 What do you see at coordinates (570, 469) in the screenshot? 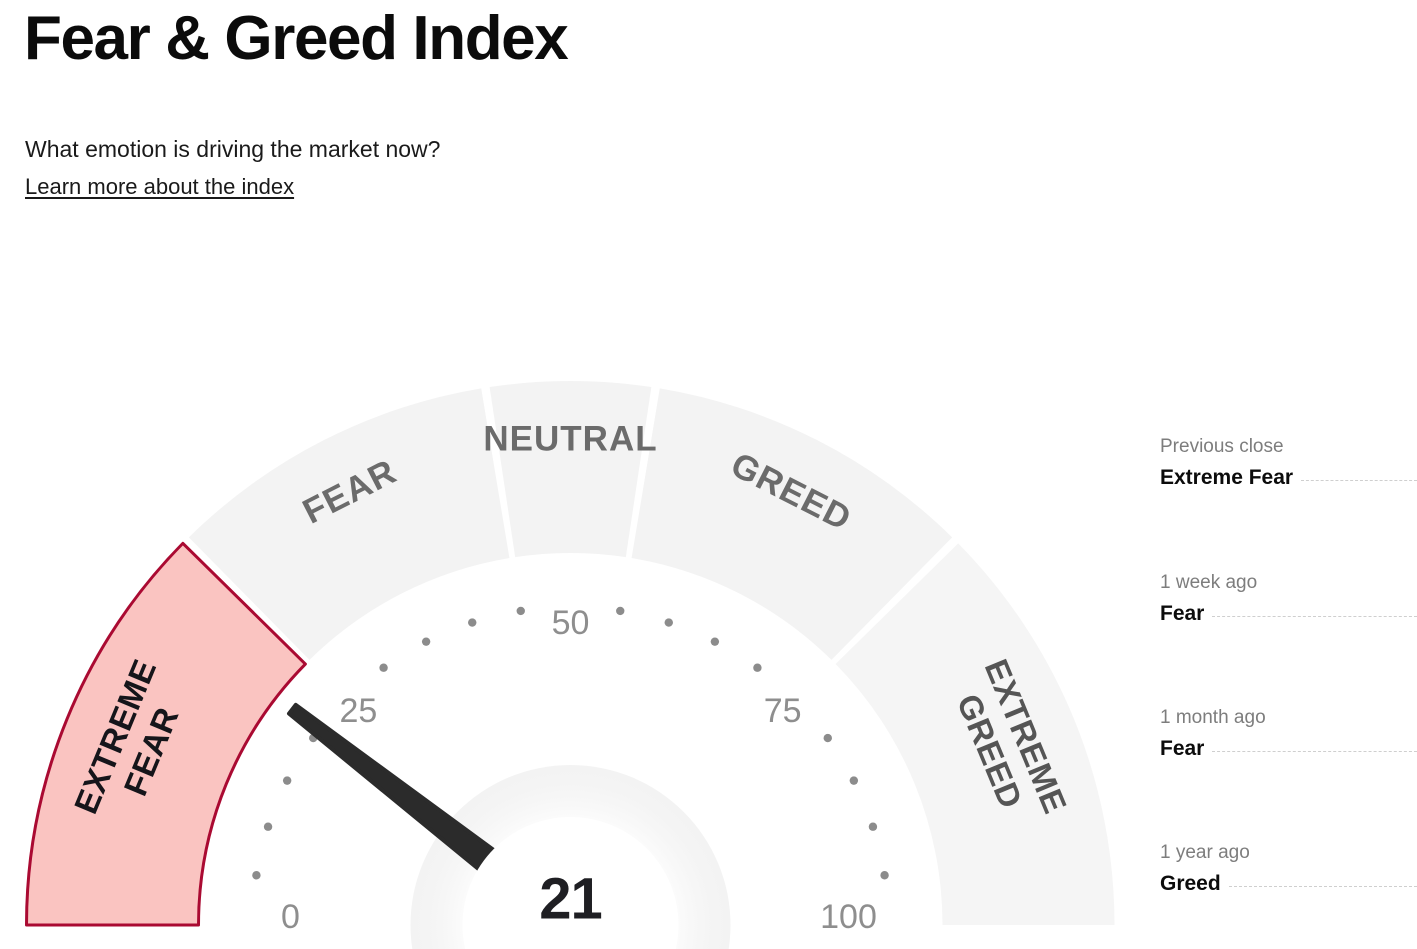
I see `gauge-segment-neutral` at bounding box center [570, 469].